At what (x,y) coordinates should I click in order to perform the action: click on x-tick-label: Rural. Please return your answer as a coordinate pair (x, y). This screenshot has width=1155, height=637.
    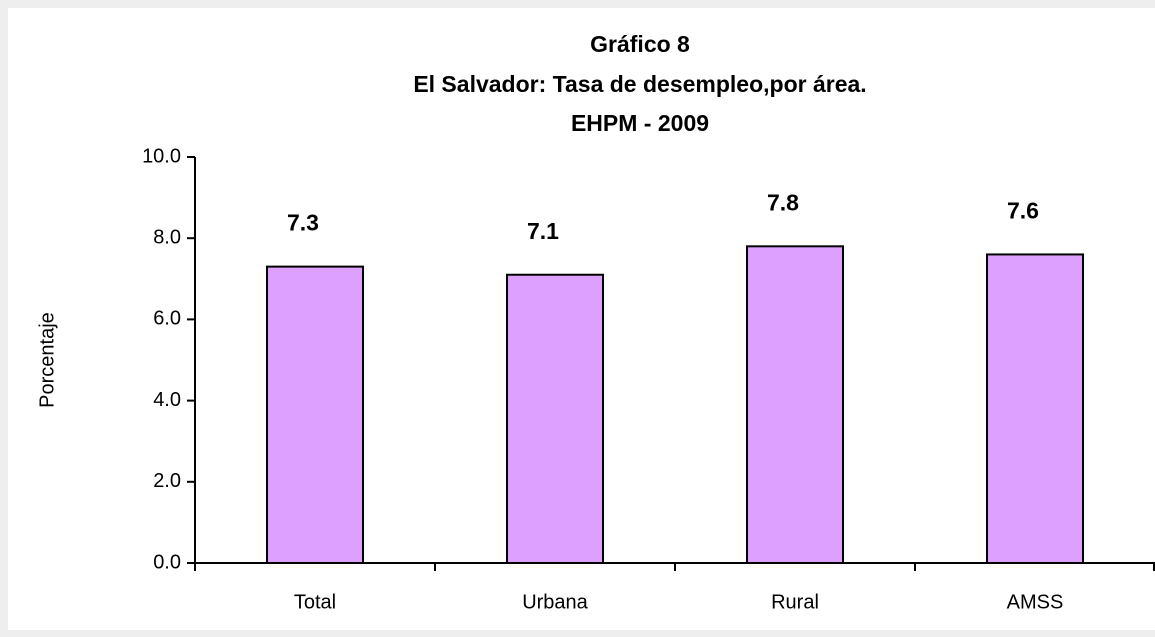
    Looking at the image, I should click on (795, 602).